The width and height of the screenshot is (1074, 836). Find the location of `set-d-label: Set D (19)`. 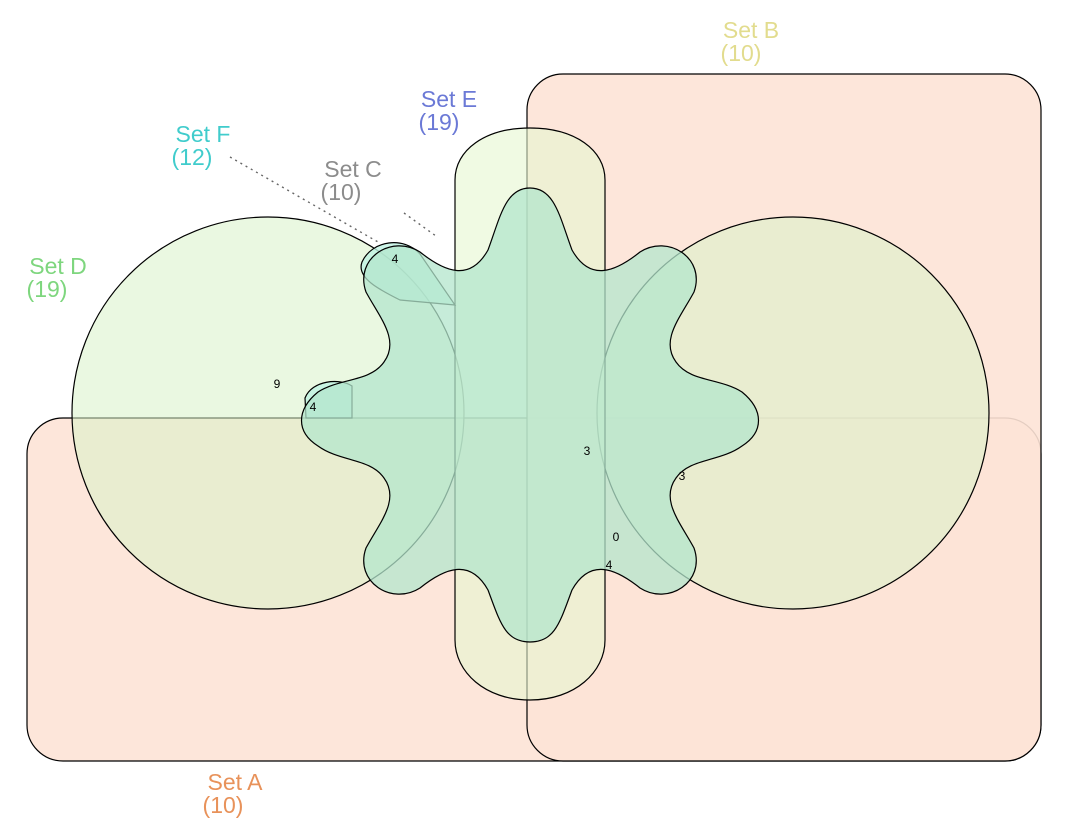

set-d-label: Set D (19) is located at coordinates (57, 277).